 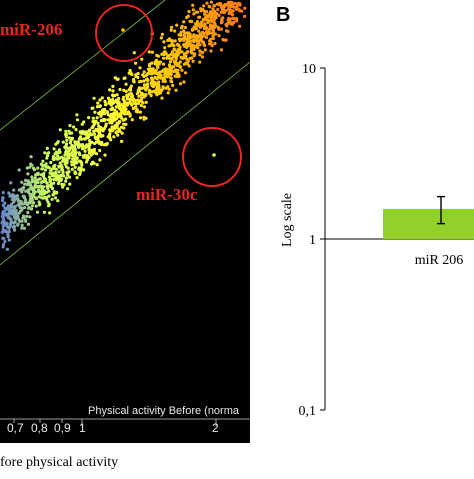 I want to click on x-tick-label: 0,8, so click(x=39, y=428).